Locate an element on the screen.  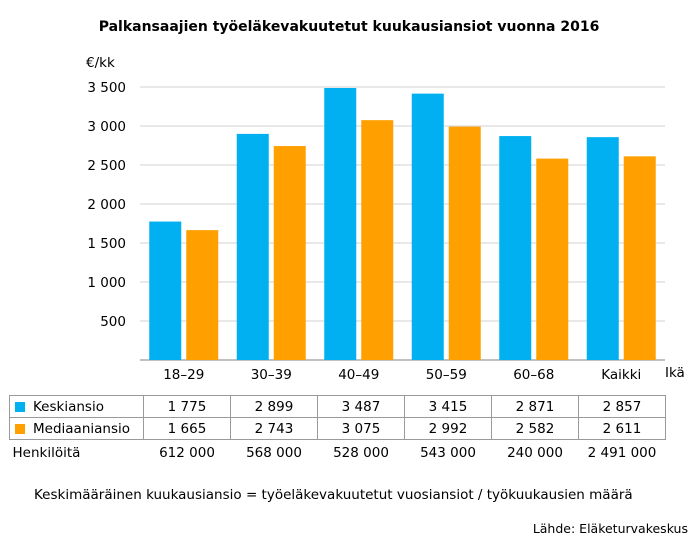
series-name: Keskiansio is located at coordinates (68, 406).